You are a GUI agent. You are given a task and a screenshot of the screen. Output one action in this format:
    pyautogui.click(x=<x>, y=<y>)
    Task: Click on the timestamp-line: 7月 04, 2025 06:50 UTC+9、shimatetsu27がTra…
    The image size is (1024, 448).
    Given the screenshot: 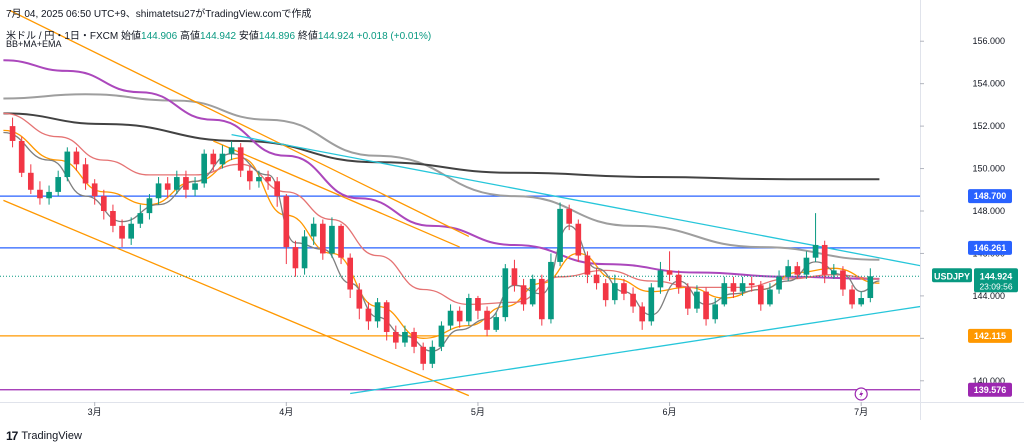 What is the action you would take?
    pyautogui.click(x=159, y=14)
    